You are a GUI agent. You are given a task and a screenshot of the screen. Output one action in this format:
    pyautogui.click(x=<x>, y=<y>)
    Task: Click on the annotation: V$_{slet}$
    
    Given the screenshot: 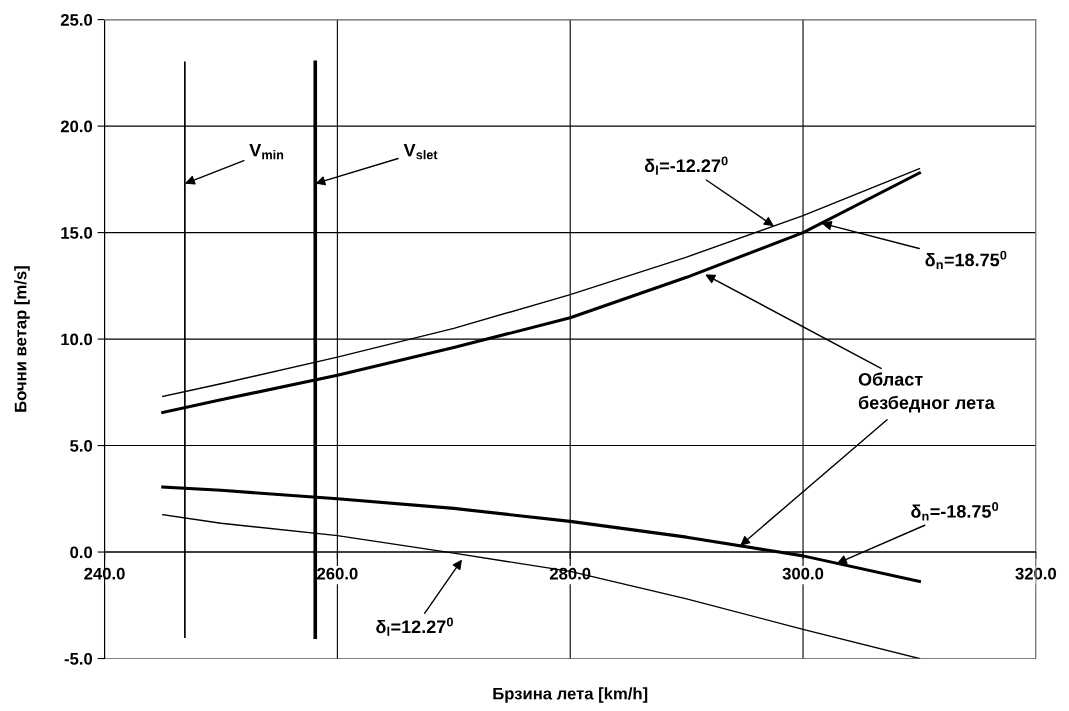 What is the action you would take?
    pyautogui.click(x=420, y=151)
    